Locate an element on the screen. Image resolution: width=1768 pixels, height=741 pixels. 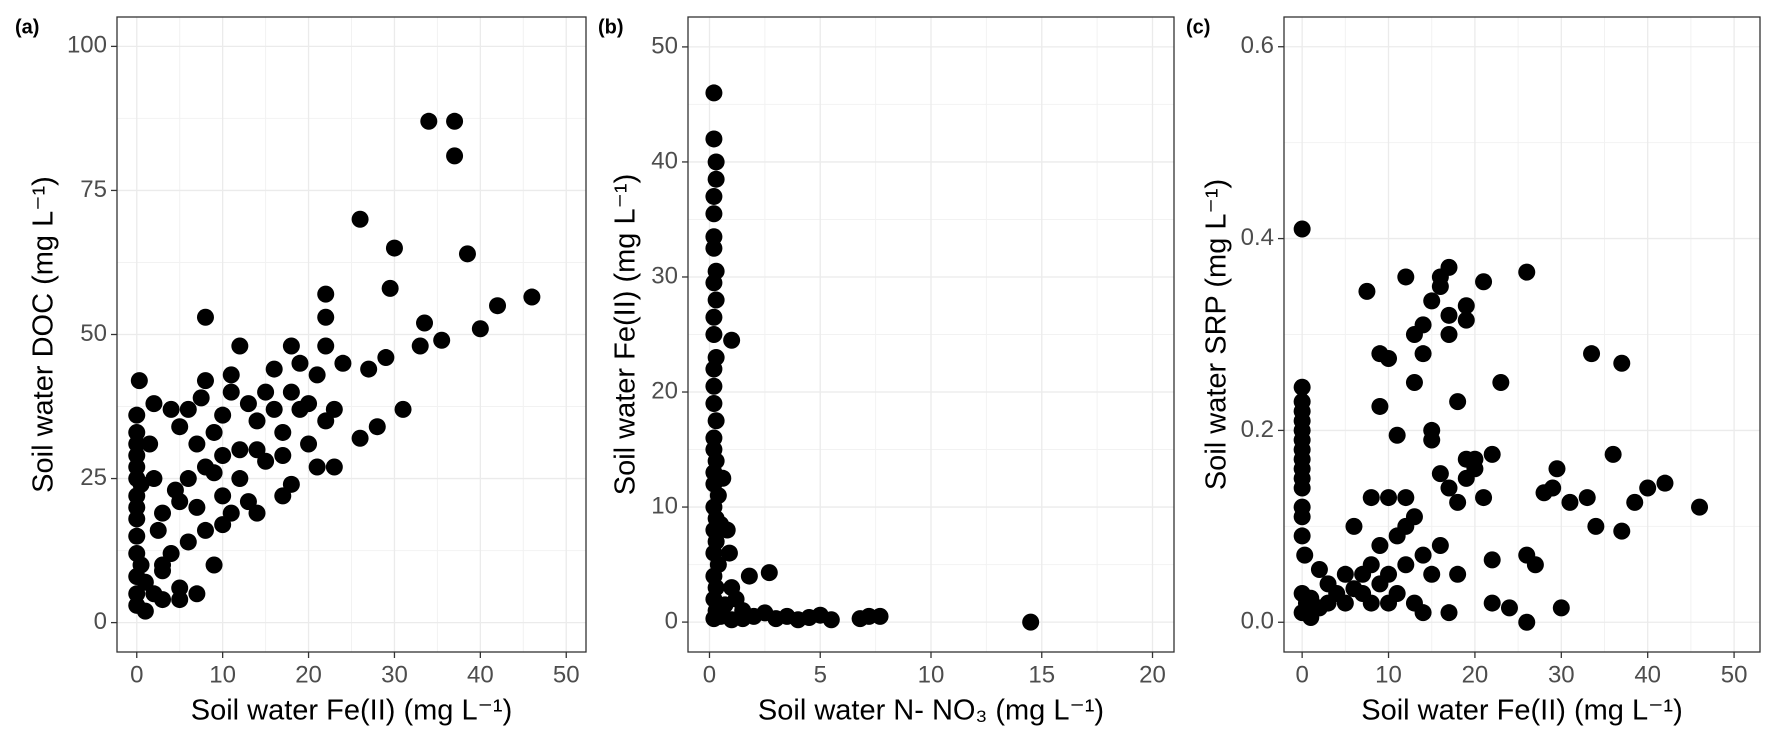
x-tick-label: 30 is located at coordinates (394, 674).